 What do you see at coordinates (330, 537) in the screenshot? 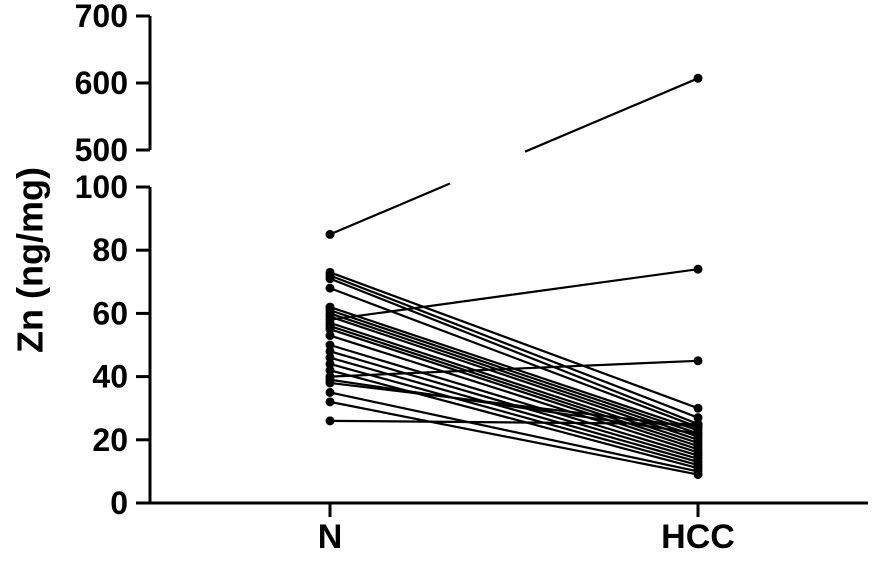
I see `x-category-label: N` at bounding box center [330, 537].